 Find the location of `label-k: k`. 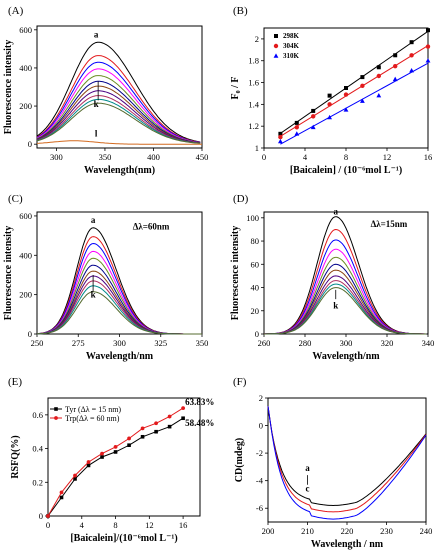

label-k: k is located at coordinates (93, 295).